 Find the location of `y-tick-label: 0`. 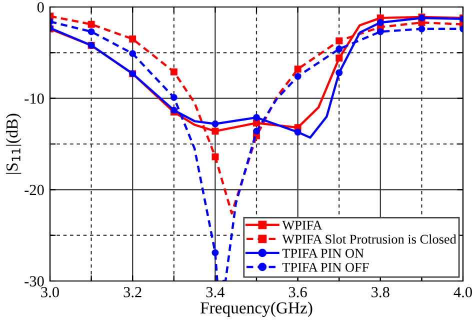

y-tick-label: 0 is located at coordinates (40, 7).